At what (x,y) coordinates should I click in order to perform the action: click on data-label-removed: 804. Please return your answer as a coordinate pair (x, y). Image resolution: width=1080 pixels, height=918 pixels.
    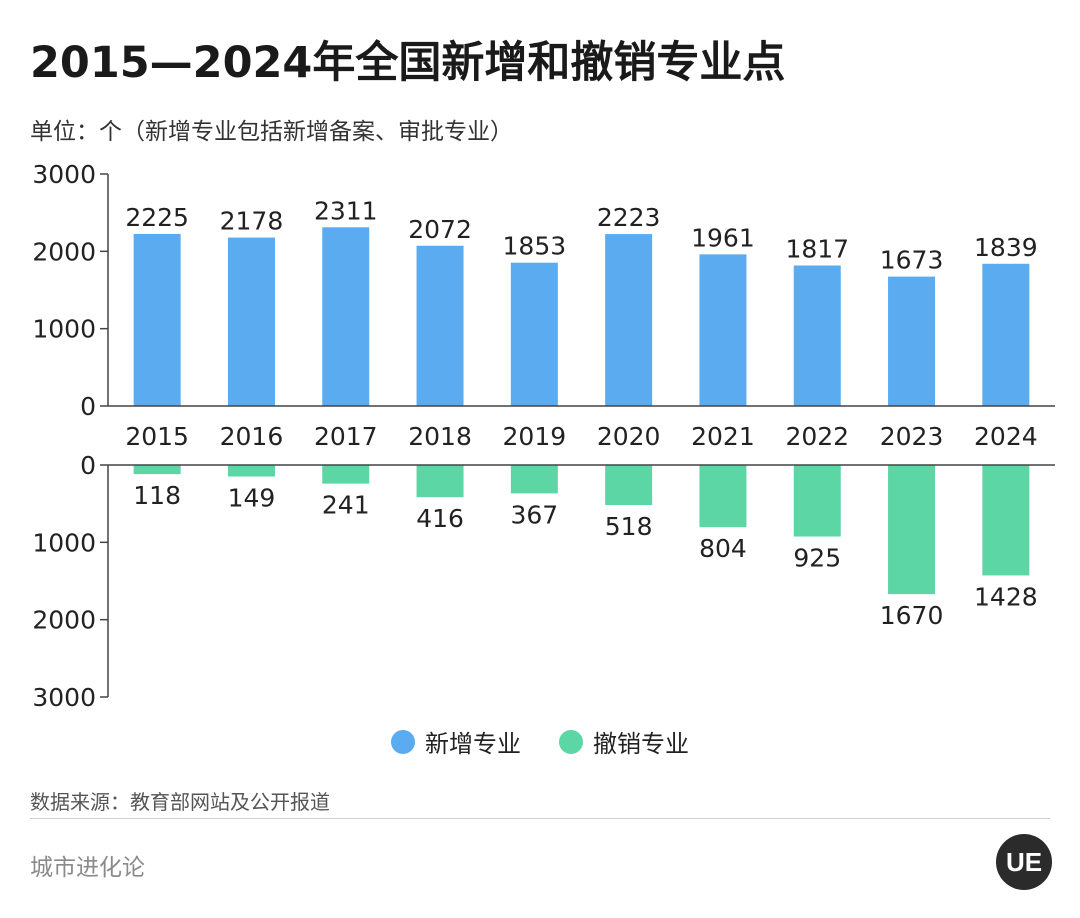
    Looking at the image, I should click on (723, 548).